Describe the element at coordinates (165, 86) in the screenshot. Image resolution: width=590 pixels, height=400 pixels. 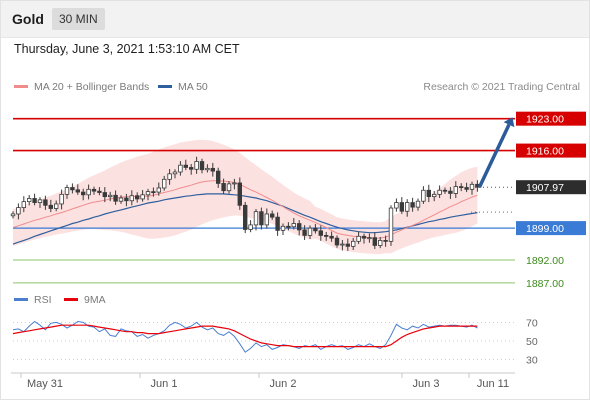
I see `legend-swatch` at that location.